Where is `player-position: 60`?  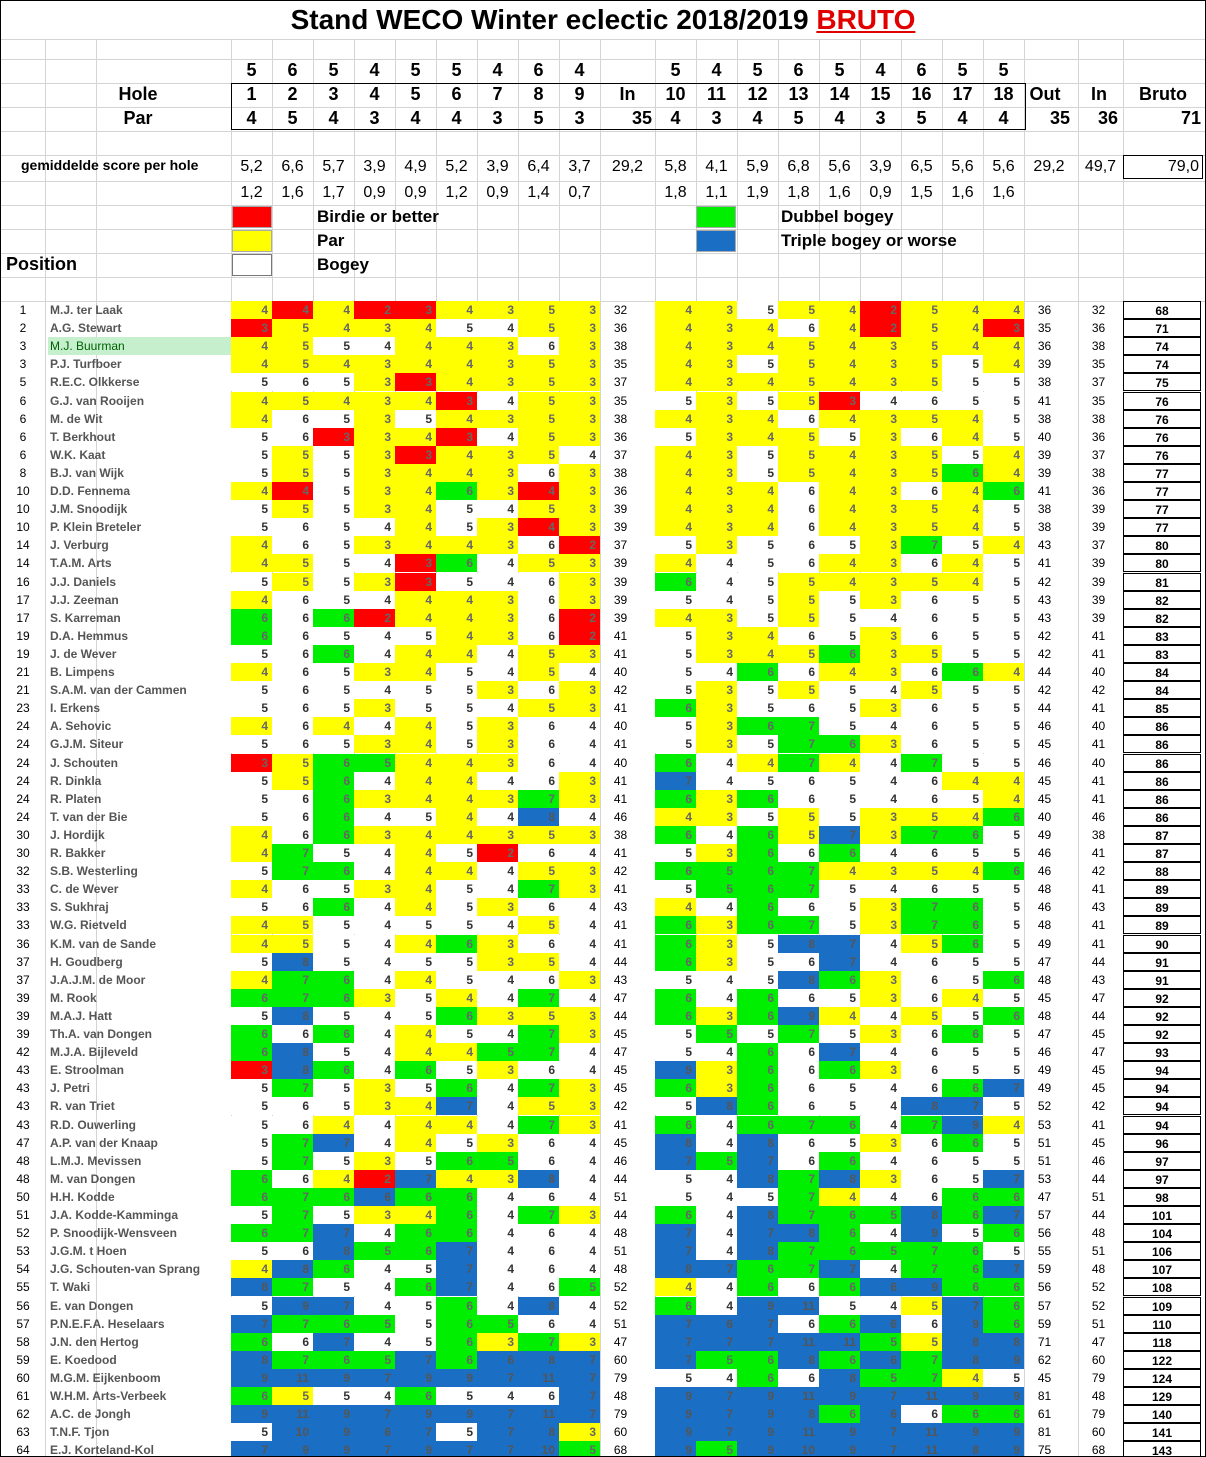 player-position: 60 is located at coordinates (23, 1377).